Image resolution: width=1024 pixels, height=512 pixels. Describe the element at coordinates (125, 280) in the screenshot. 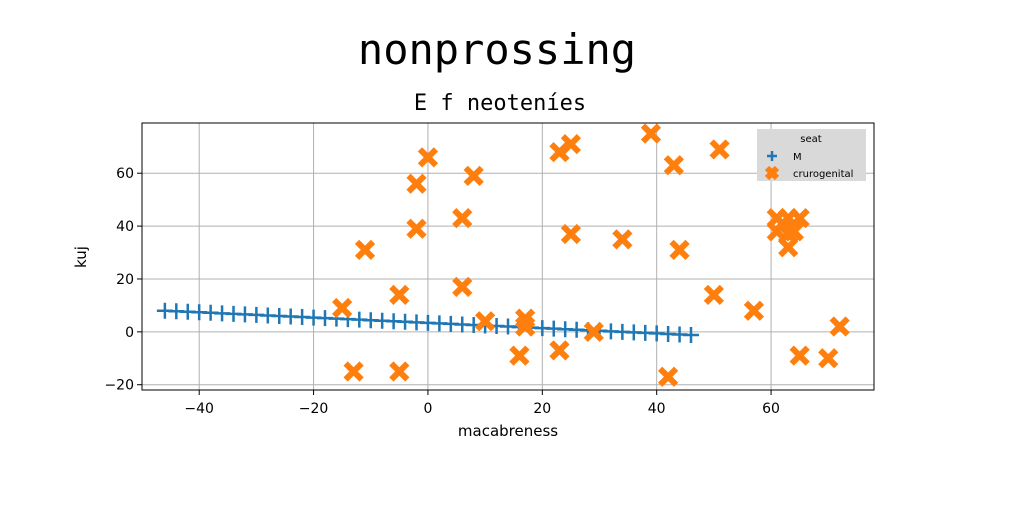

I see `y-tick-label: 20` at that location.